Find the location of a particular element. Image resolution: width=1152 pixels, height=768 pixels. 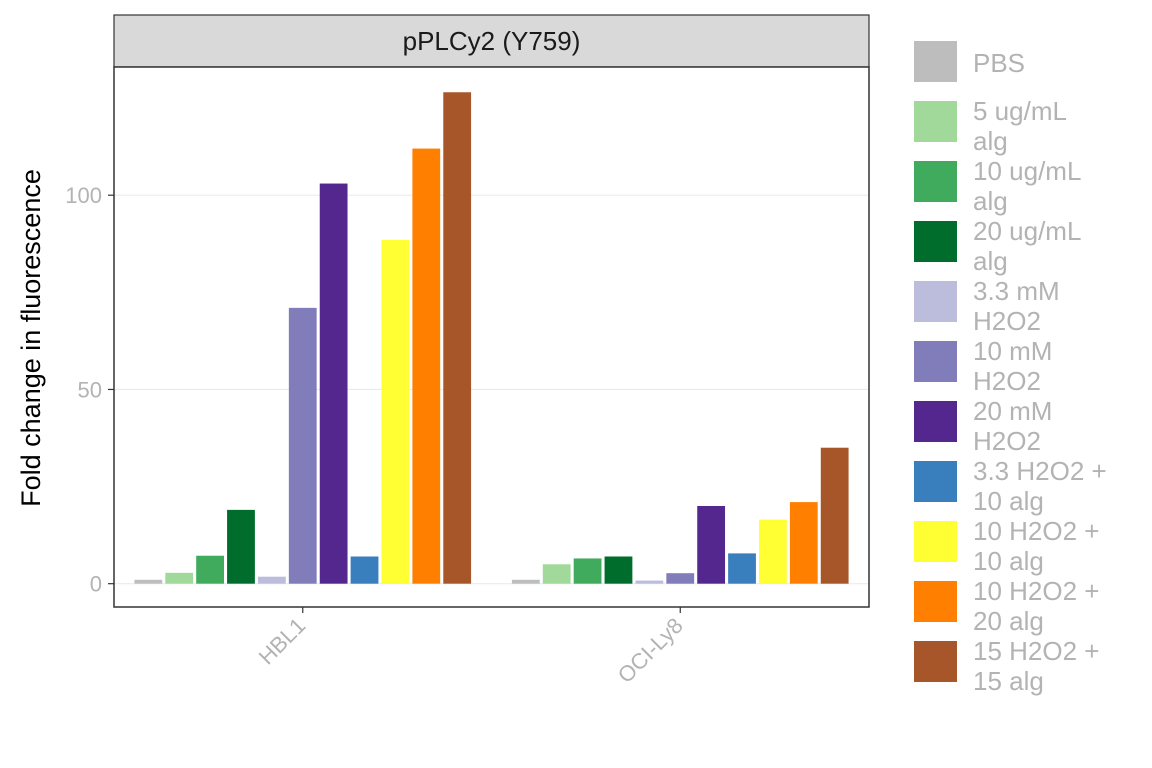

strip-background is located at coordinates (491, 41).